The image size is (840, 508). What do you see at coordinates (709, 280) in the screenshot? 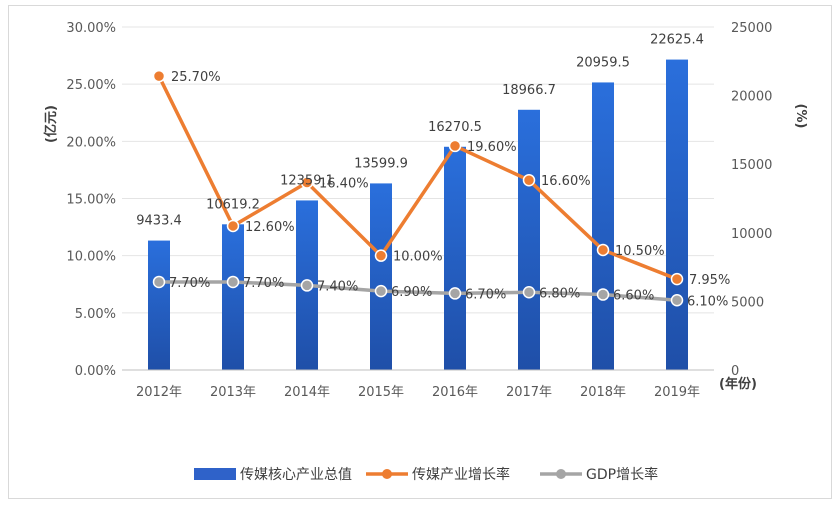
I see `media-growth-label: 7.95%` at bounding box center [709, 280].